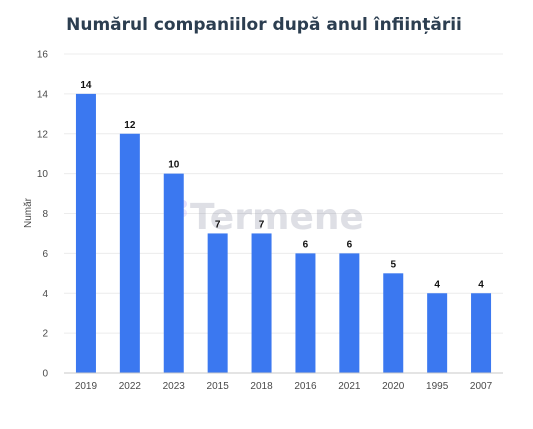 This screenshot has width=533, height=429. I want to click on y-tick-label: 0, so click(45, 374).